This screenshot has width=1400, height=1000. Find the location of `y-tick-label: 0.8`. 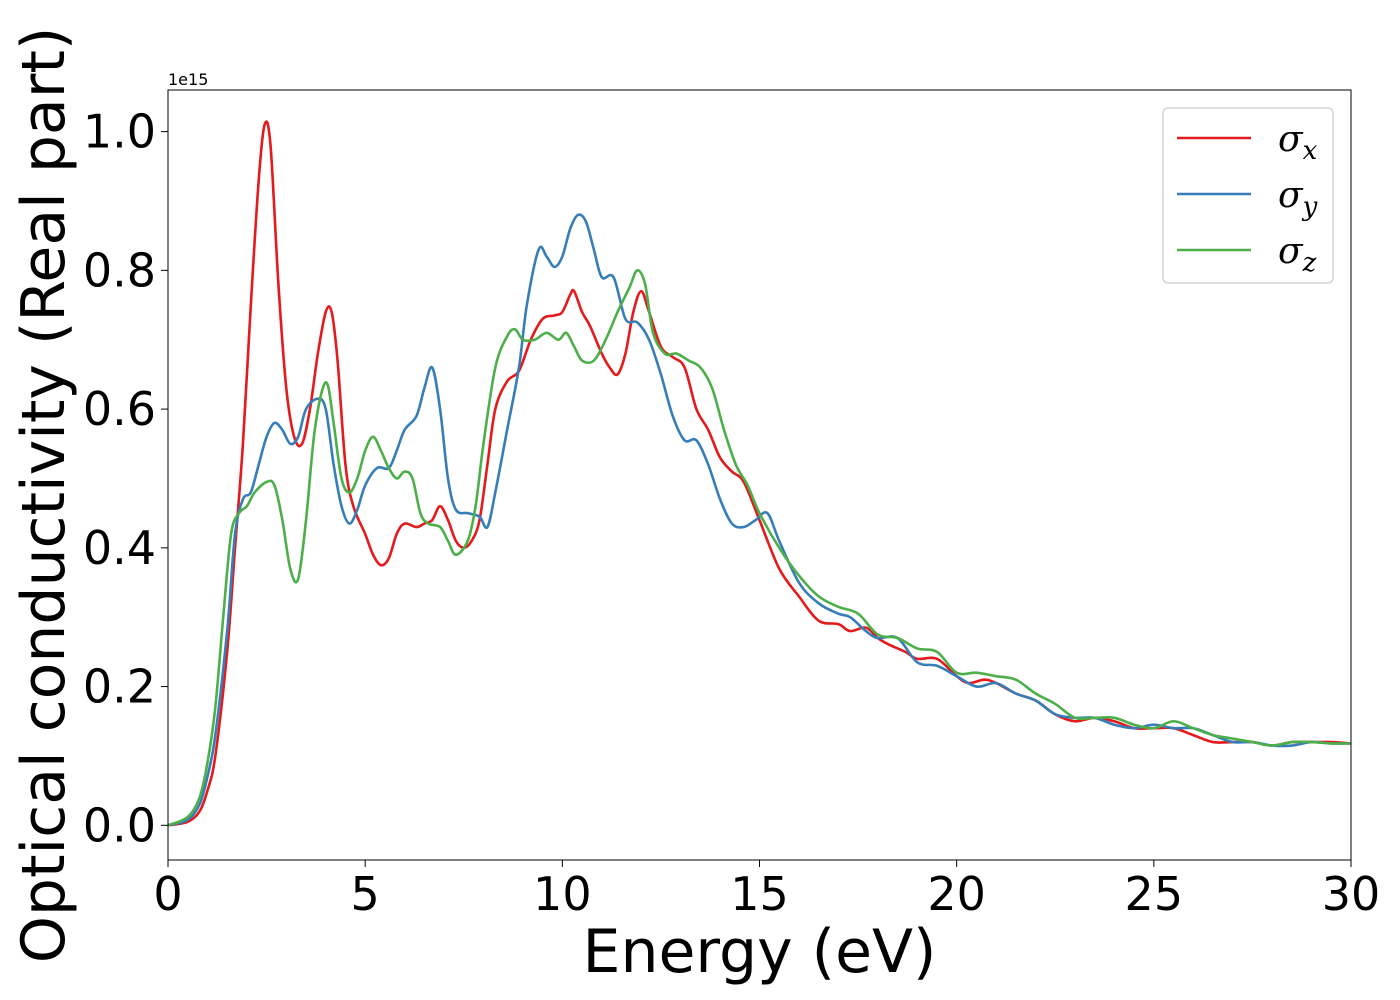

y-tick-label: 0.8 is located at coordinates (119, 270).